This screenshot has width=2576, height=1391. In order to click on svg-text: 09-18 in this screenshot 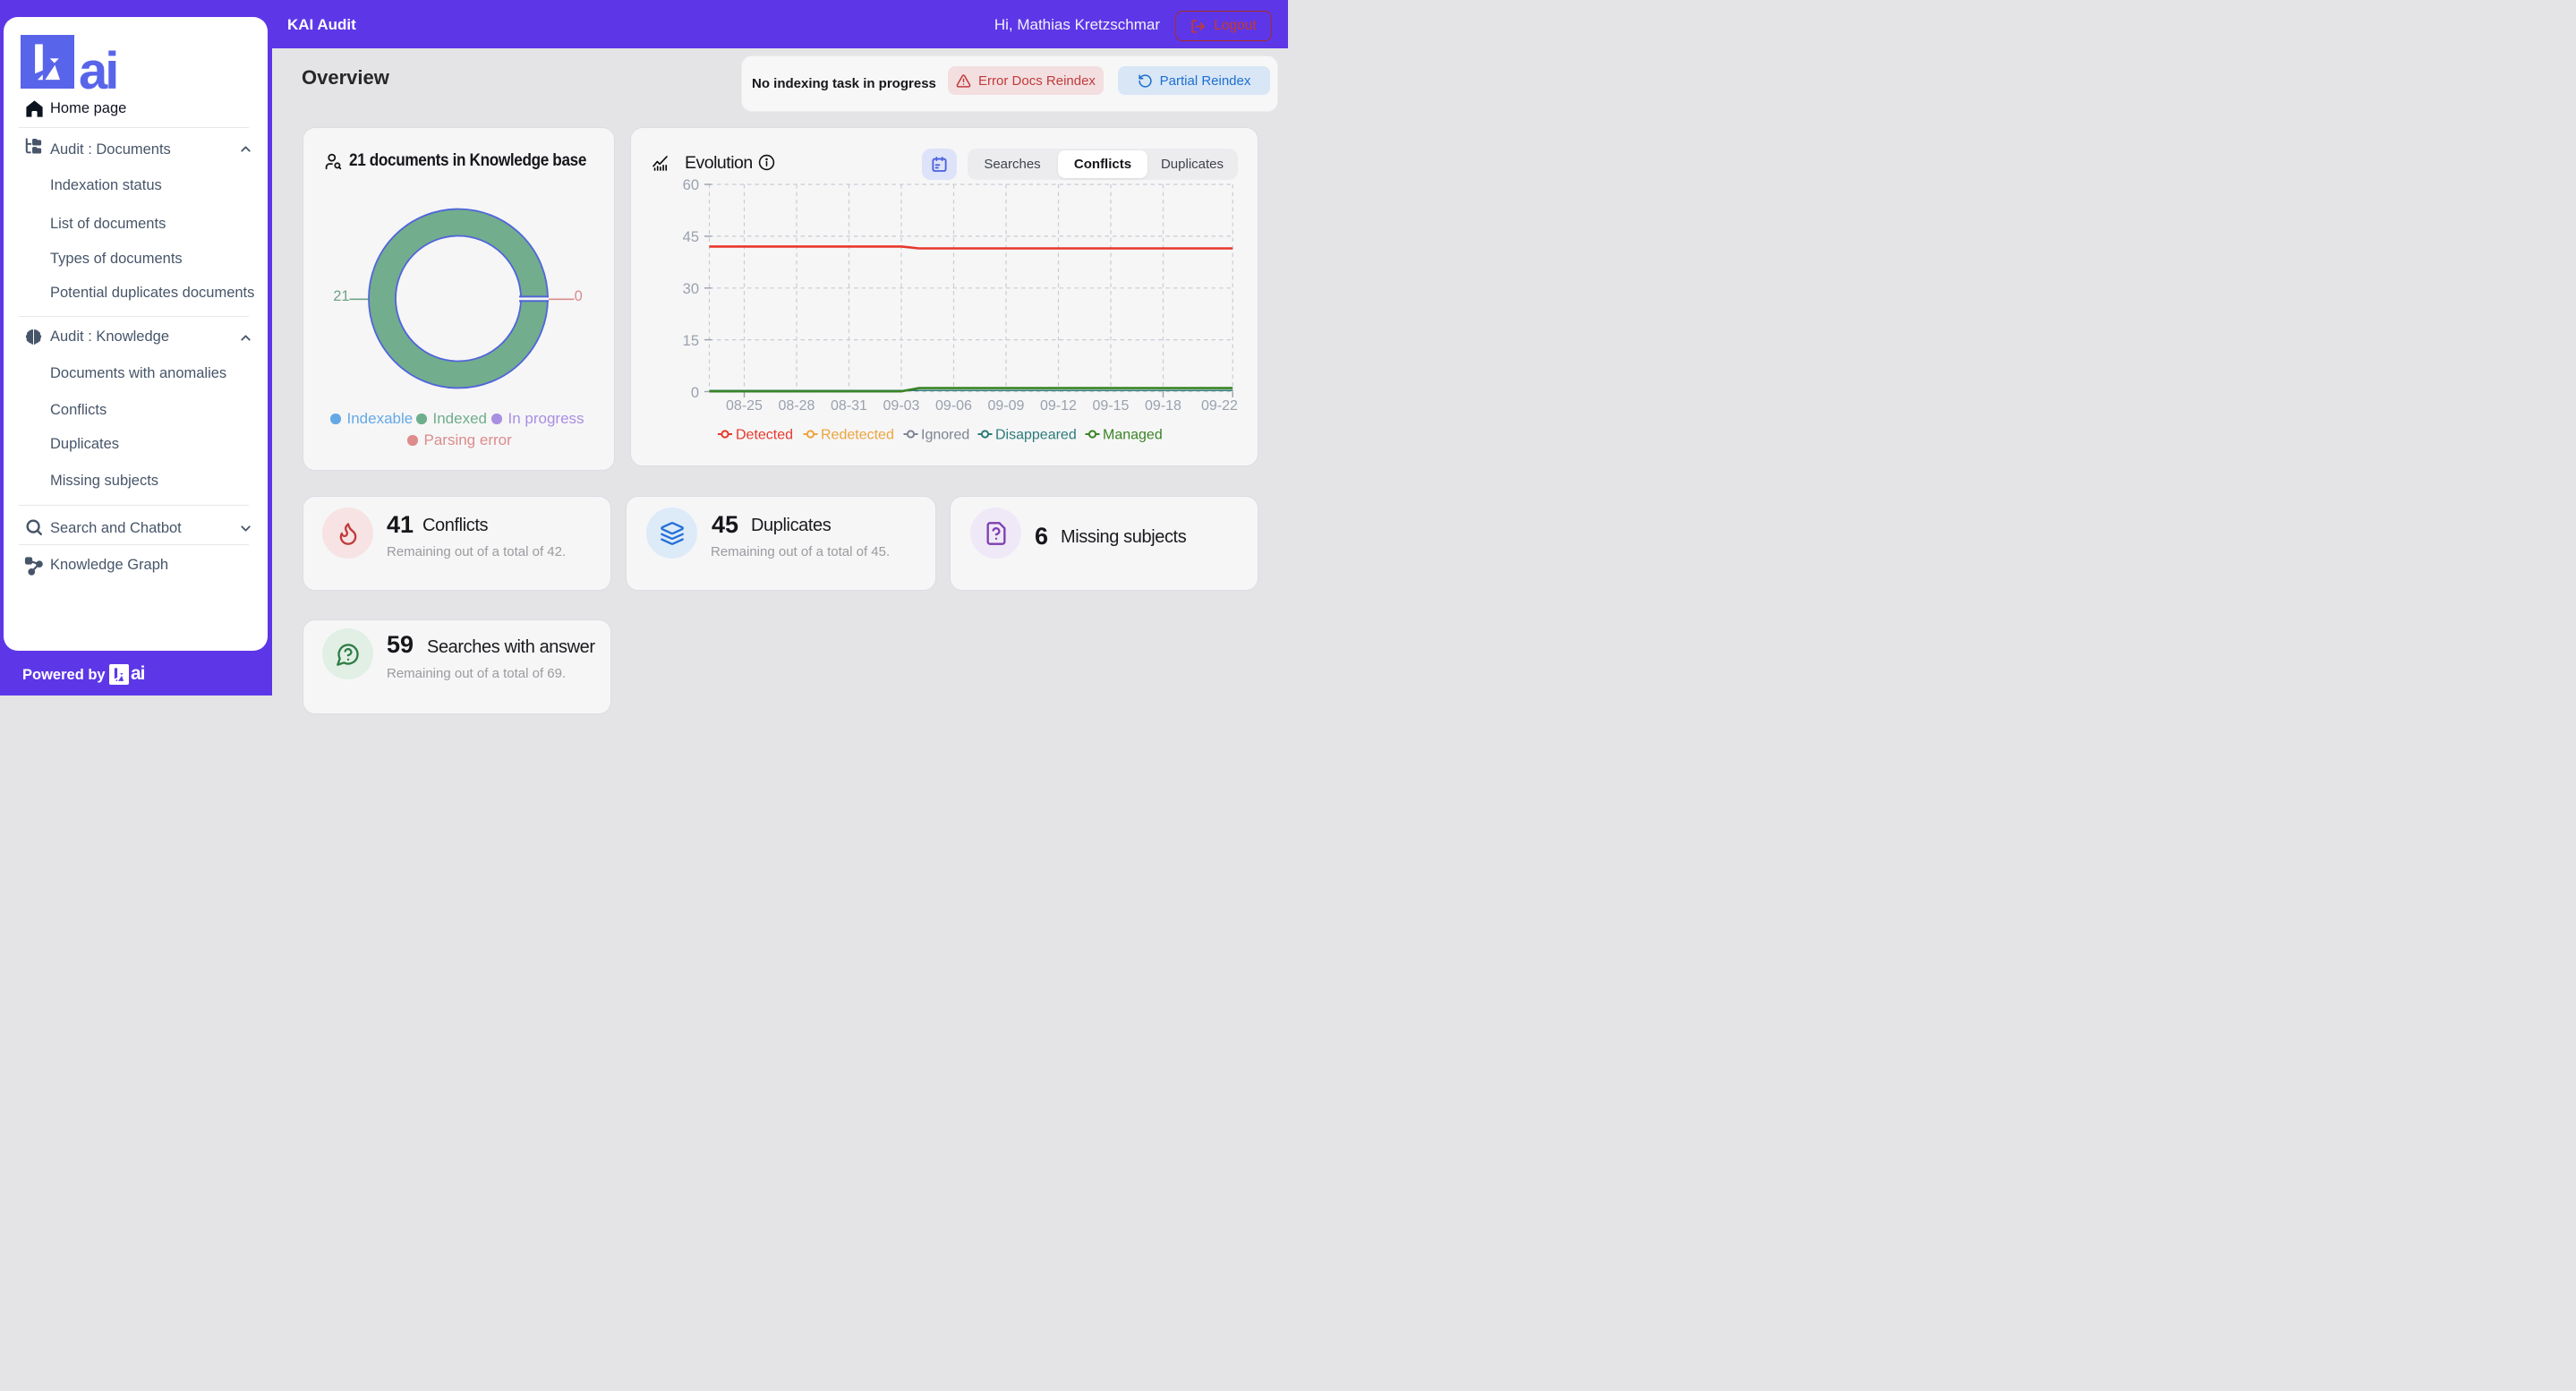, I will do `click(1163, 406)`.